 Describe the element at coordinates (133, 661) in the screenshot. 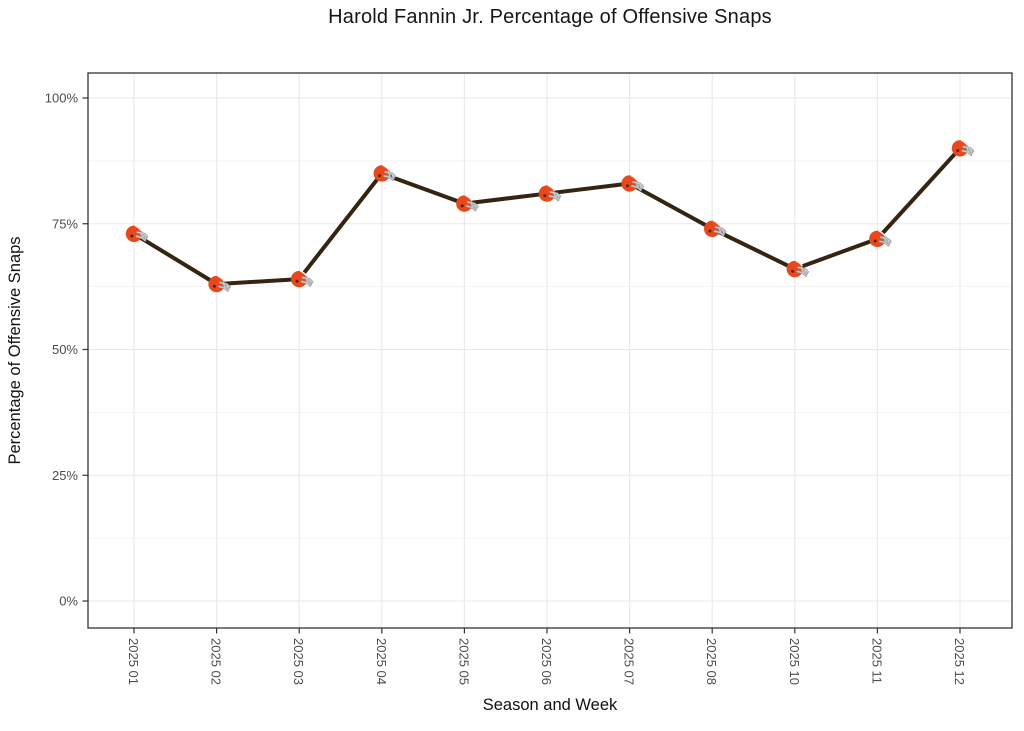

I see `x-tick-label: 2025 01` at that location.